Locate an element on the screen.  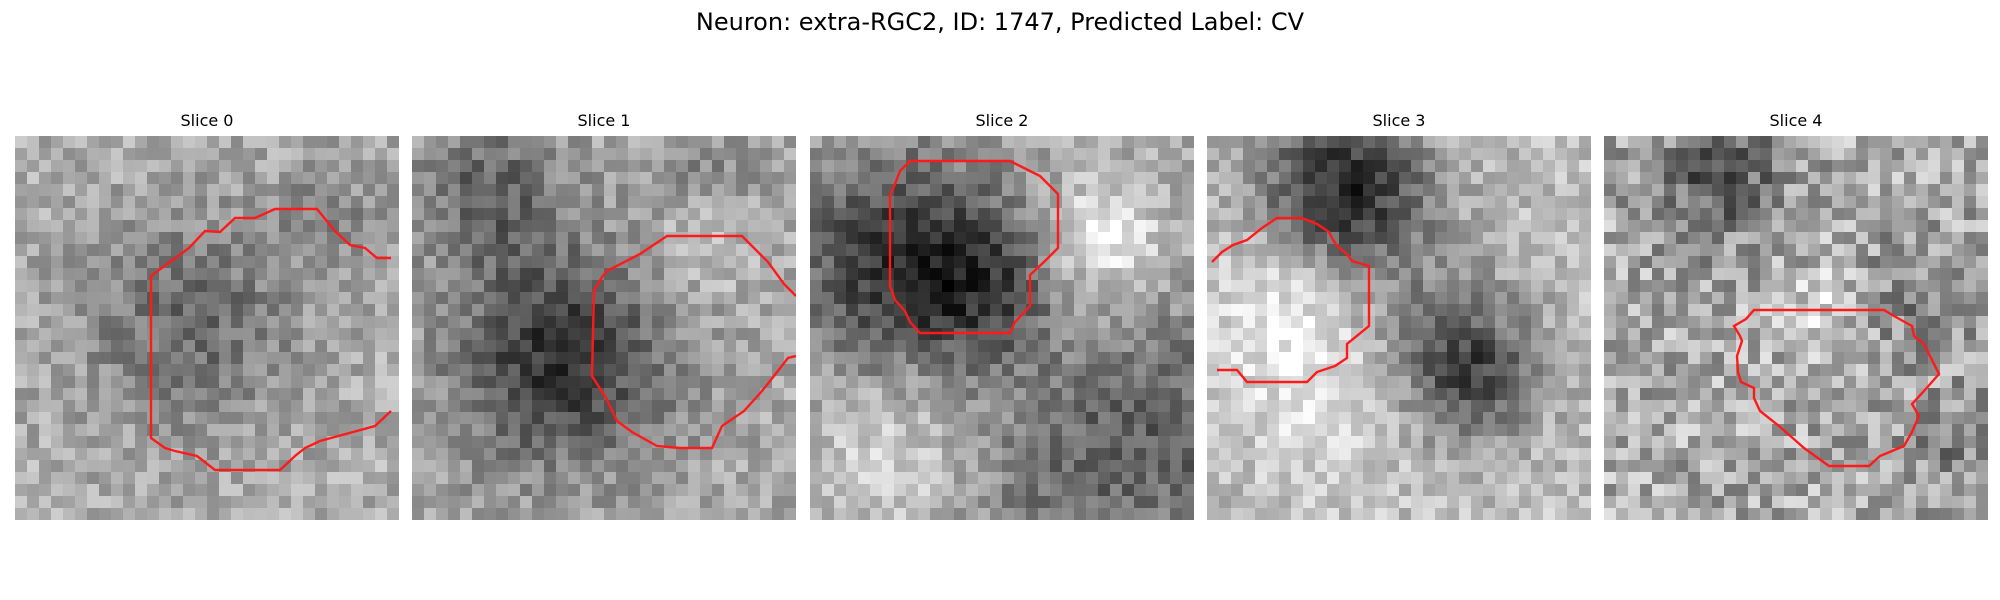
slice-panel-3: Slice 3 is located at coordinates (1399, 314).